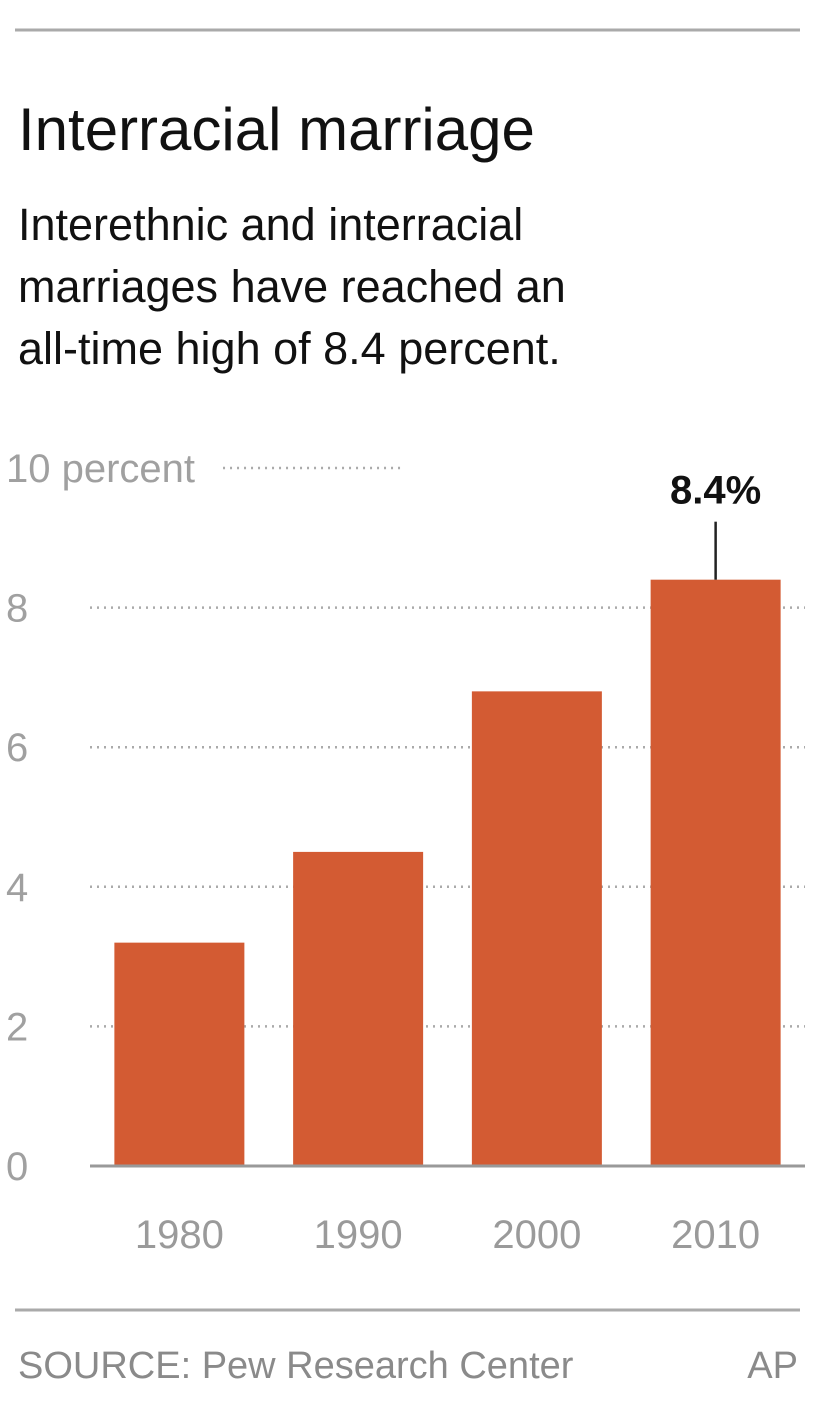 Image resolution: width=840 pixels, height=1419 pixels. Describe the element at coordinates (179, 1235) in the screenshot. I see `x-tick-label: 1980` at that location.